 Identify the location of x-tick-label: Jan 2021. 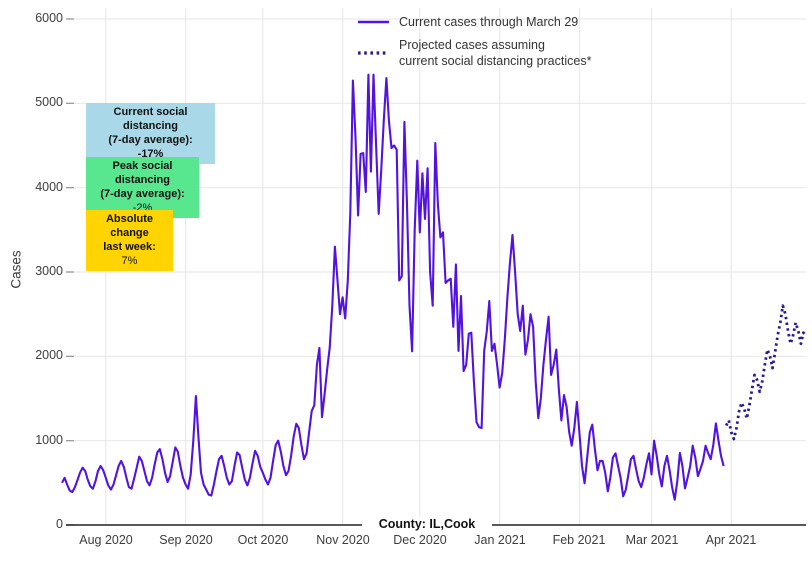
(500, 540).